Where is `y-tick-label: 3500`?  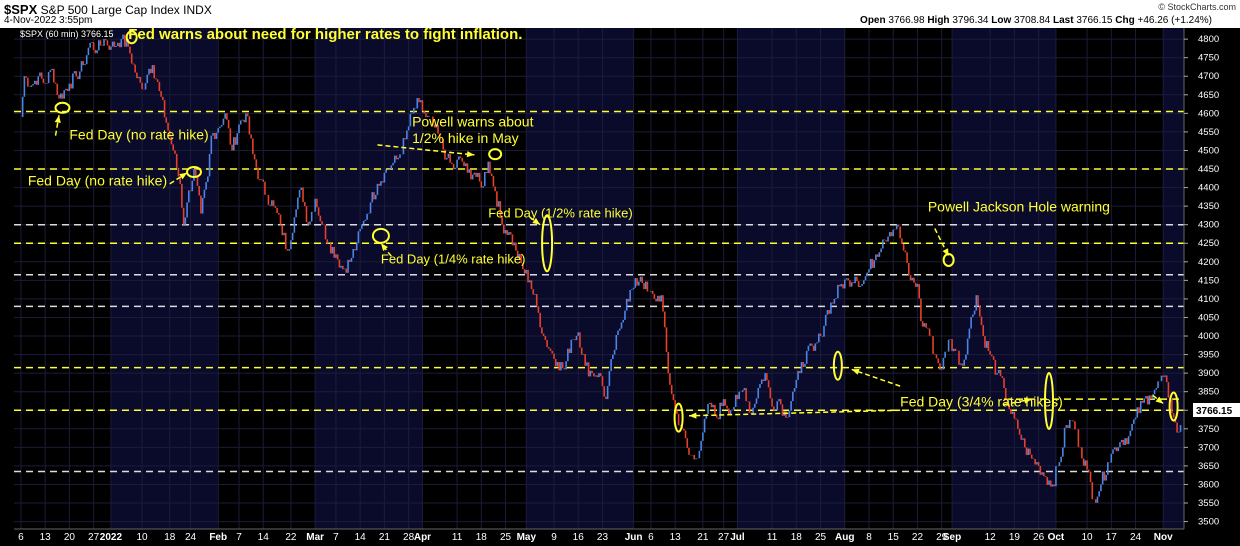
y-tick-label: 3500 is located at coordinates (1208, 522).